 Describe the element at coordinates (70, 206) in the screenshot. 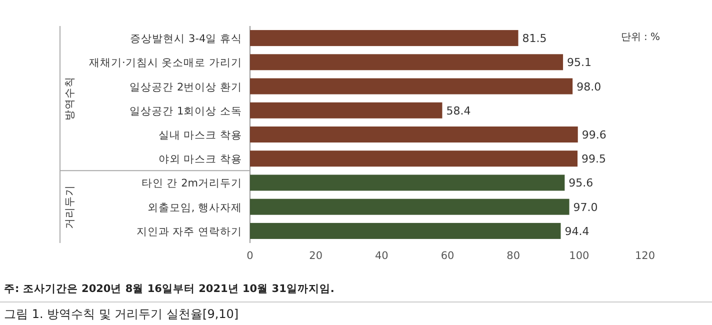

I see `text: 거리두기` at that location.